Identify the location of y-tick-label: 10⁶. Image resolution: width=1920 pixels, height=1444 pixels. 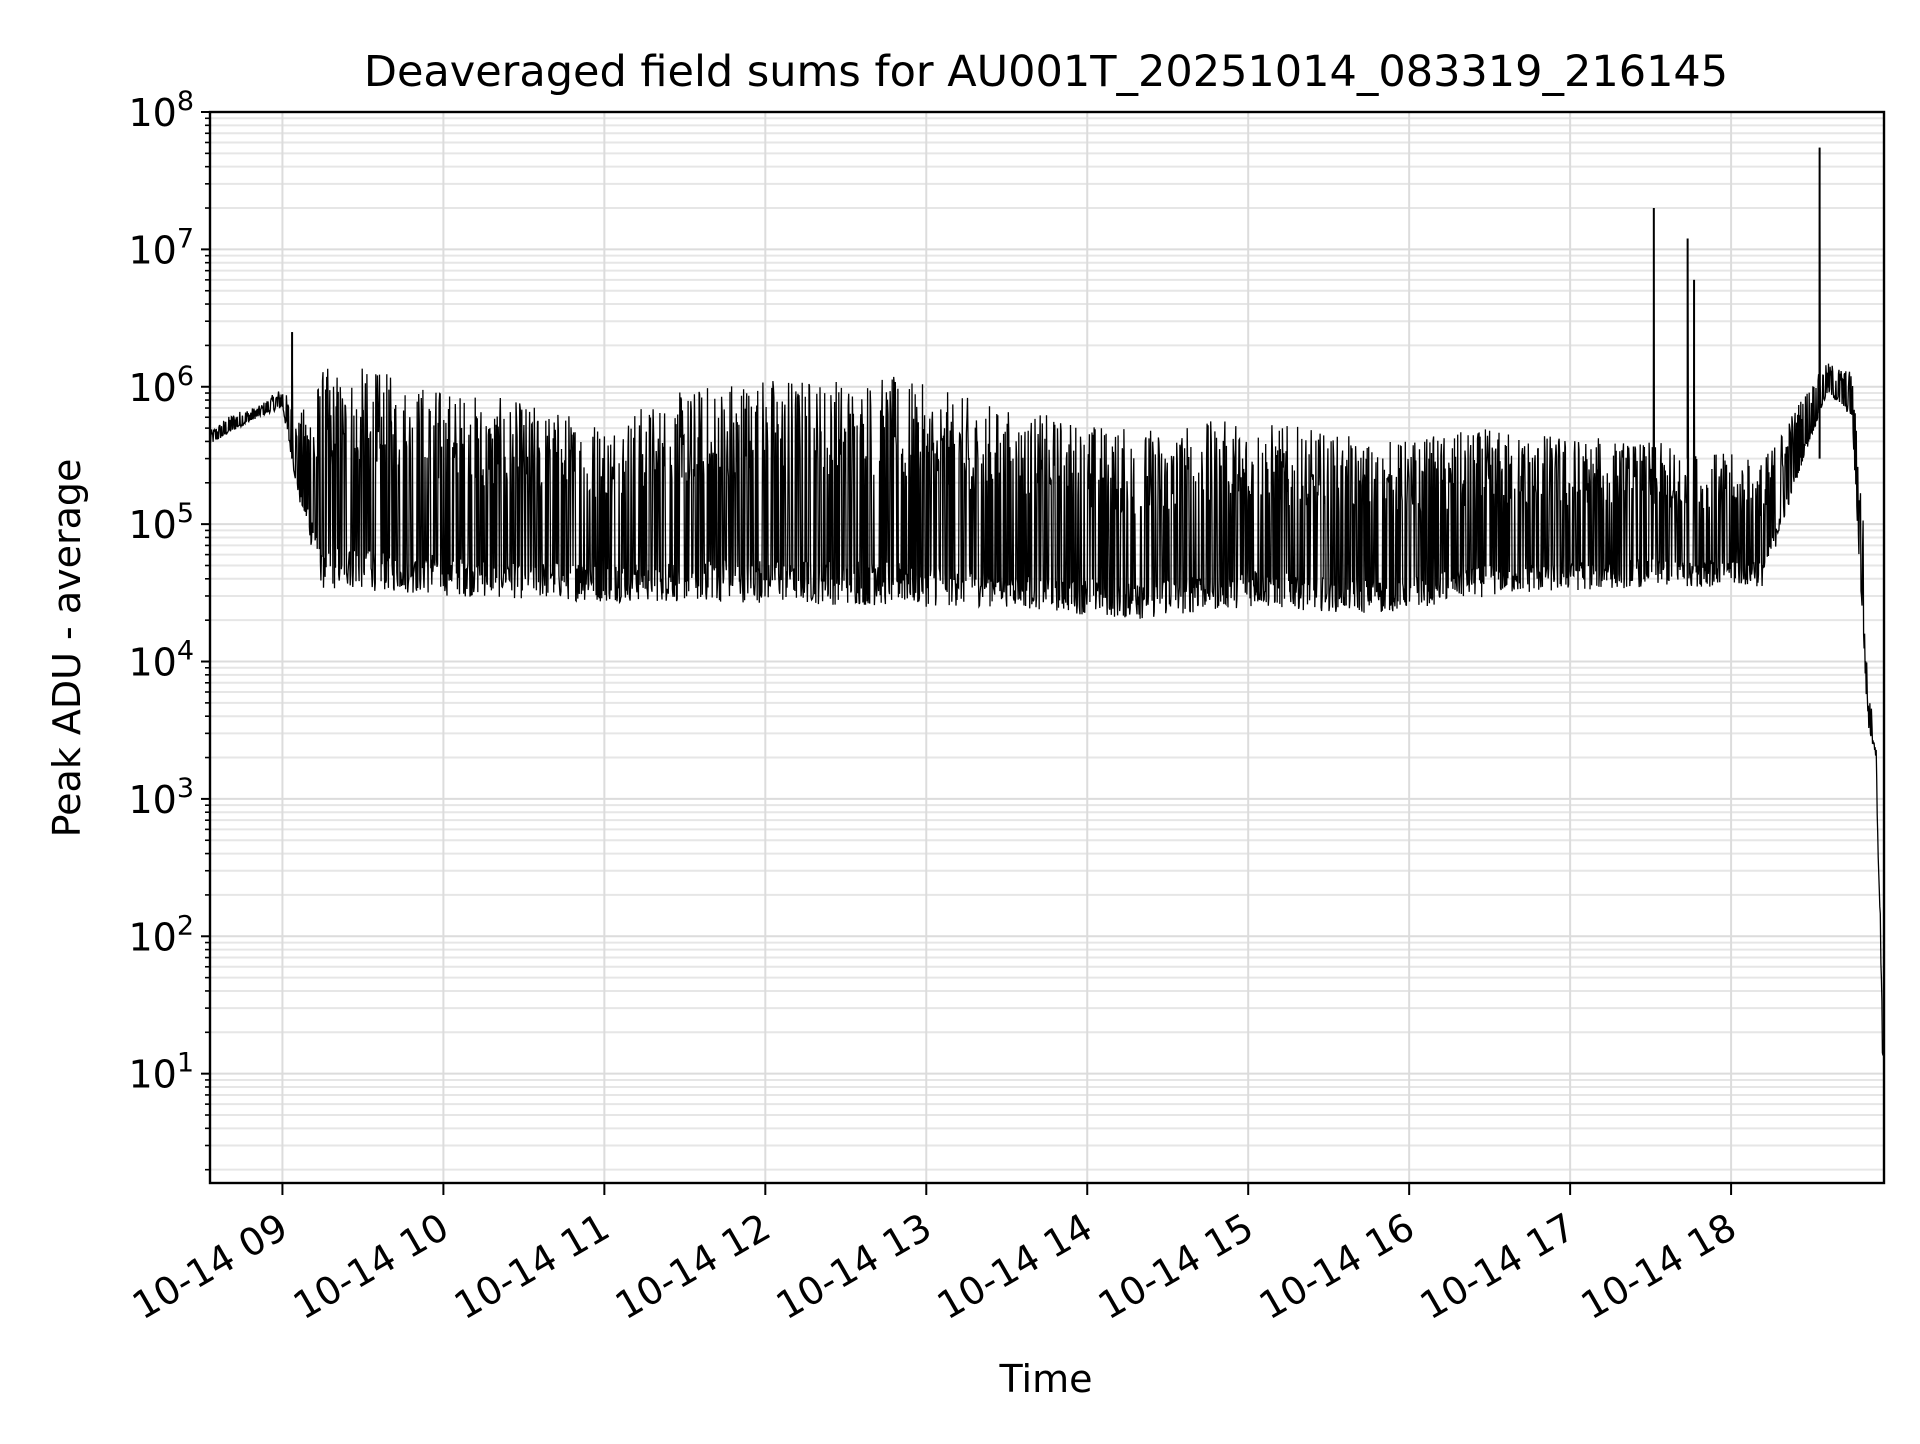
(161, 385).